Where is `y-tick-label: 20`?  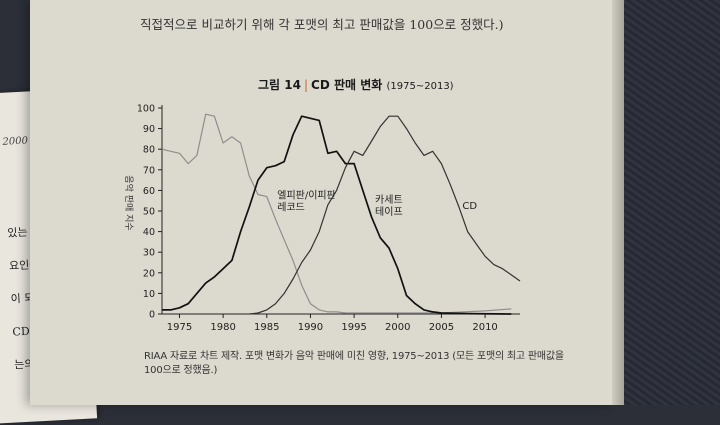 y-tick-label: 20 is located at coordinates (149, 273).